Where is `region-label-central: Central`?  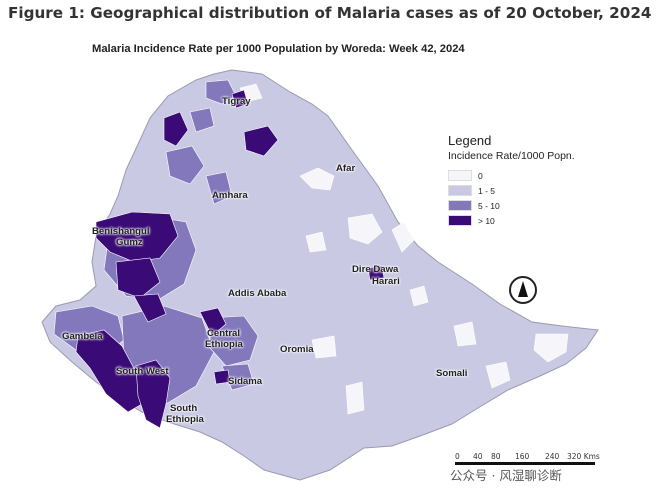
region-label-central: Central is located at coordinates (224, 333).